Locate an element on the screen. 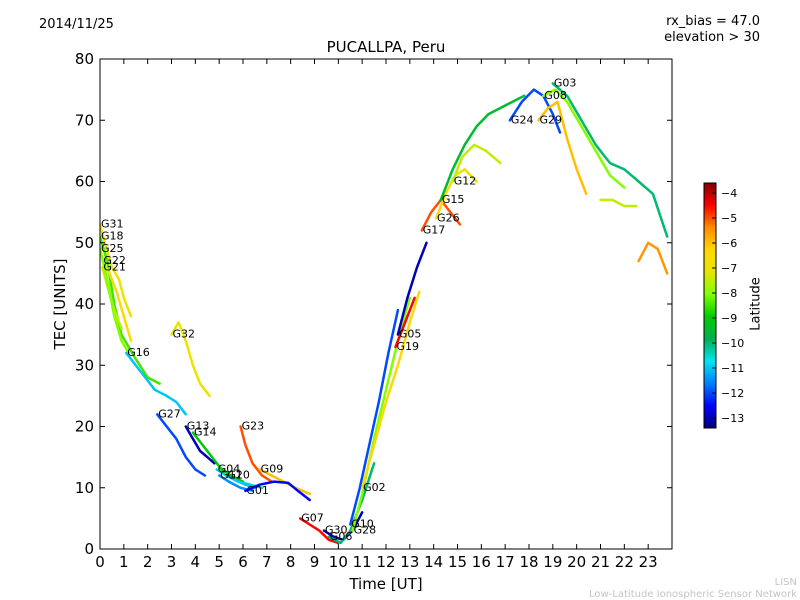  series-label-g19: G19 is located at coordinates (408, 346).